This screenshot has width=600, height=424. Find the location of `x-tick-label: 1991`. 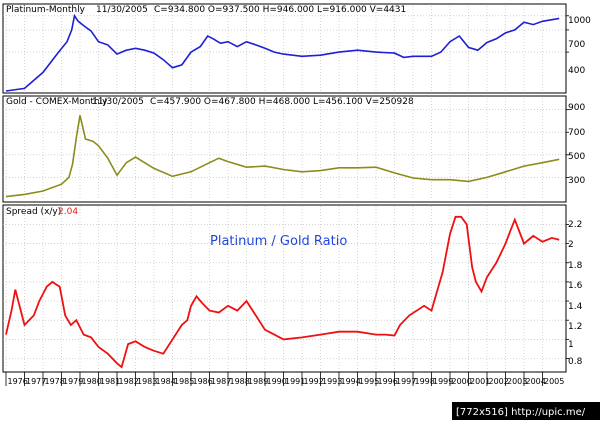

x-tick-label: 1991 is located at coordinates (295, 381).